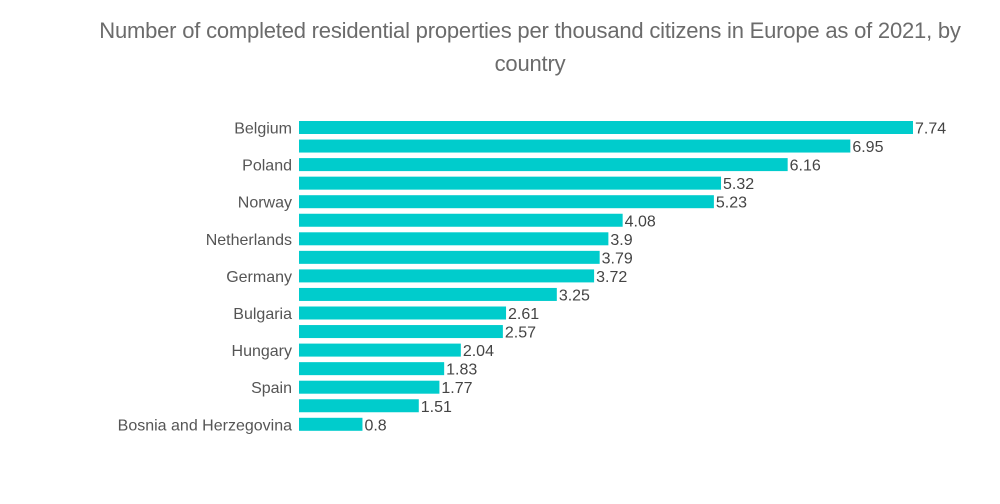  Describe the element at coordinates (805, 166) in the screenshot. I see `value-label: 6.16` at that location.